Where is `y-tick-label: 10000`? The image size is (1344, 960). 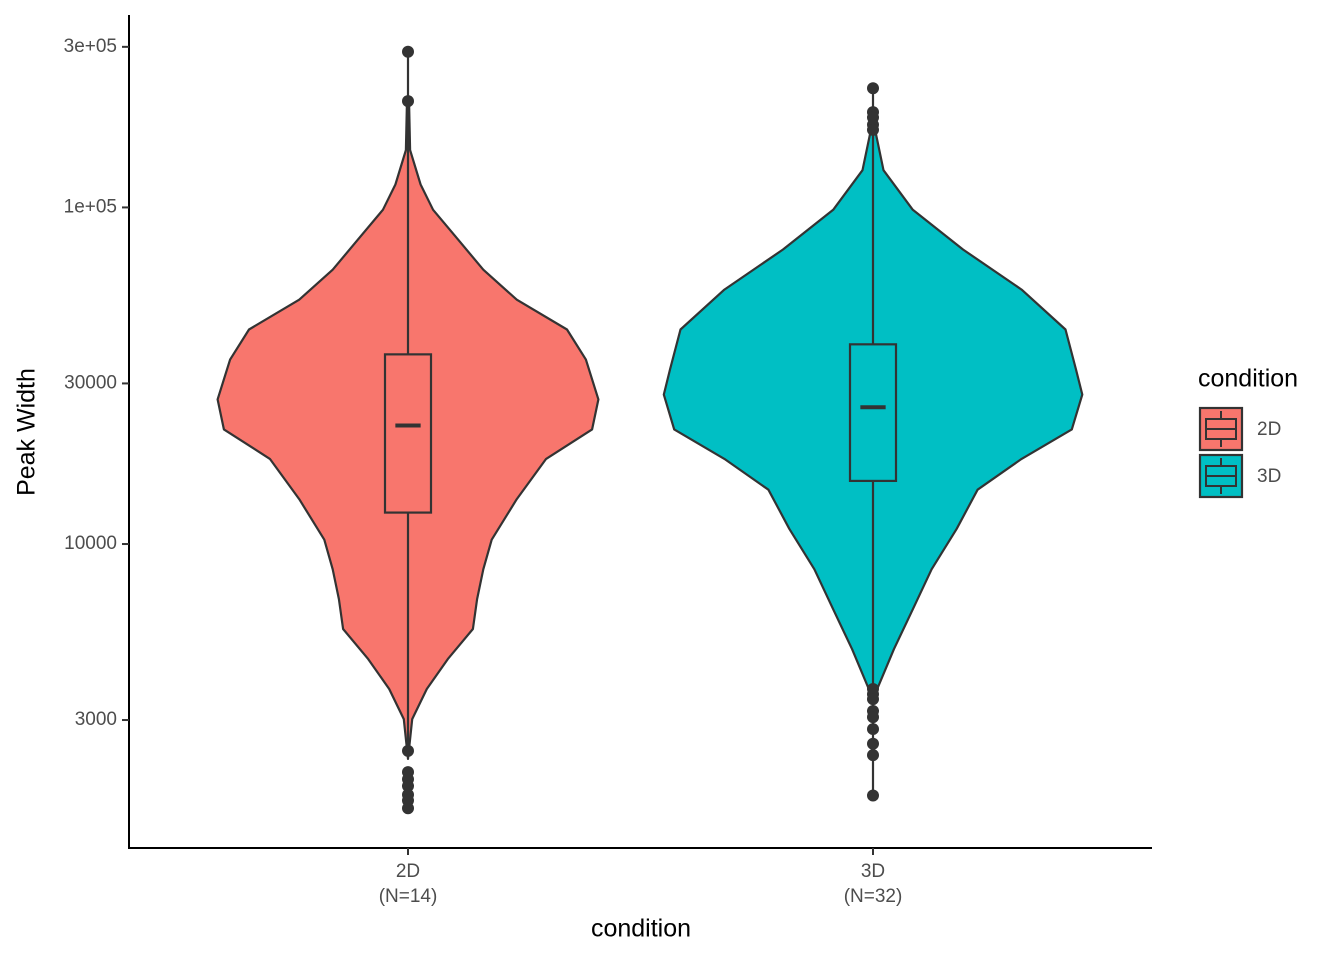
y-tick-label: 10000 is located at coordinates (90, 543).